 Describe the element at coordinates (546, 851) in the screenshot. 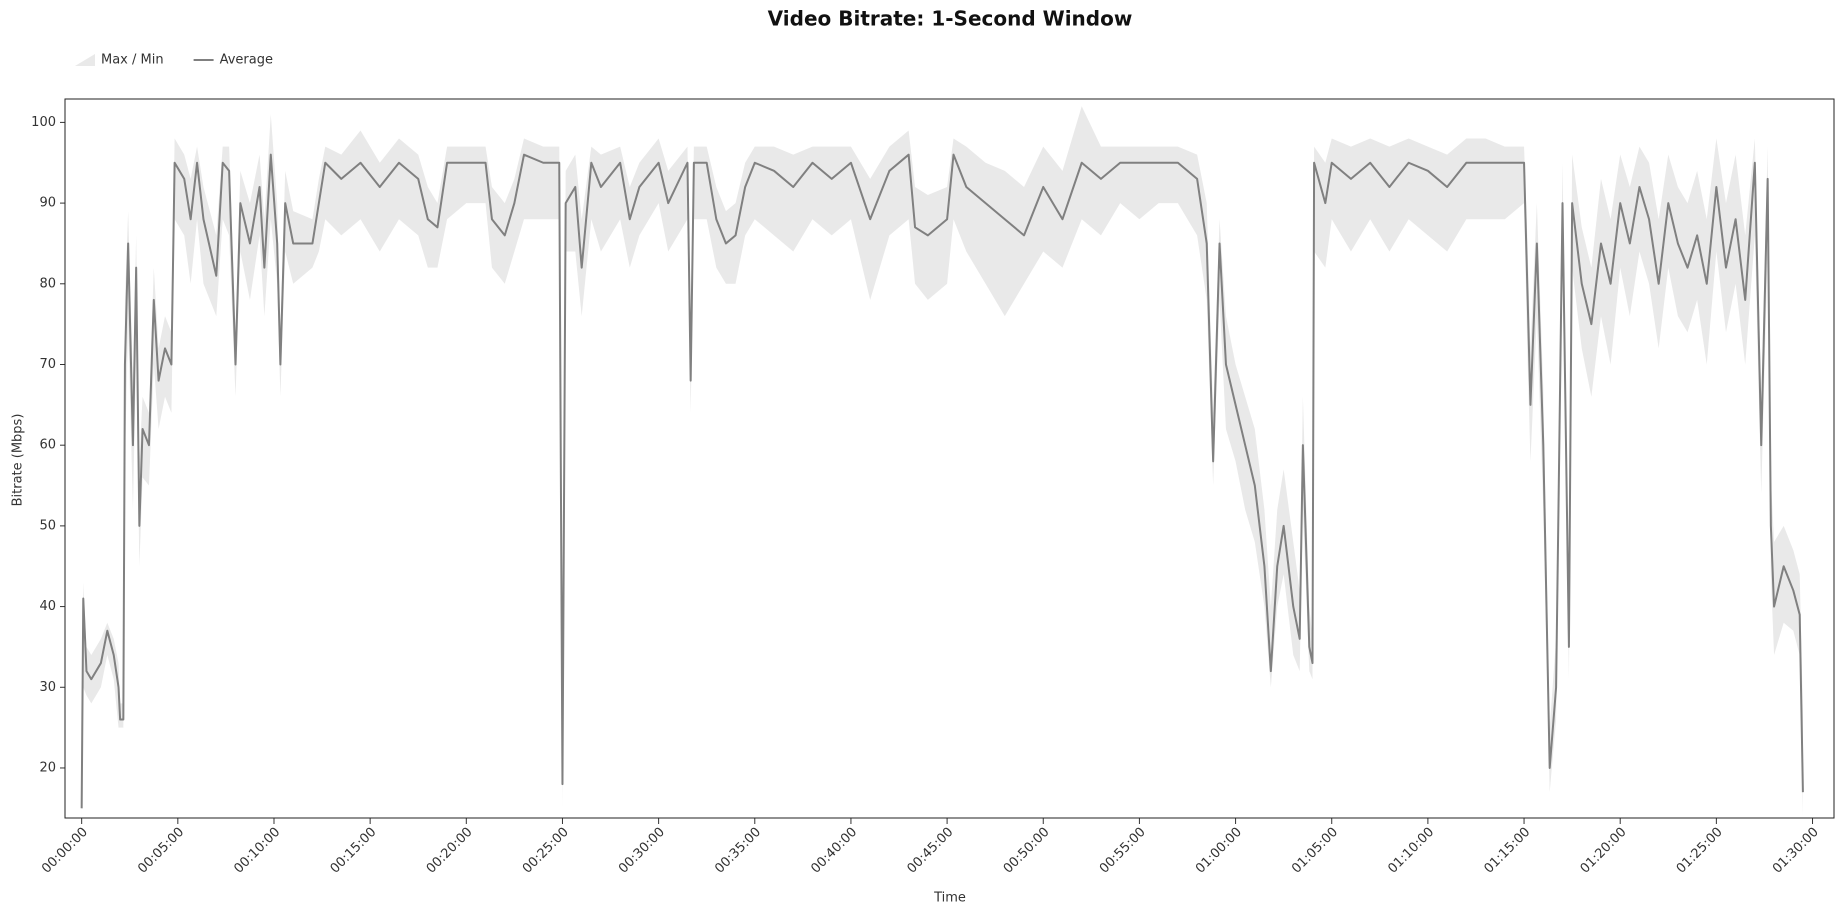

I see `x-tick-label: 00:25:00` at that location.